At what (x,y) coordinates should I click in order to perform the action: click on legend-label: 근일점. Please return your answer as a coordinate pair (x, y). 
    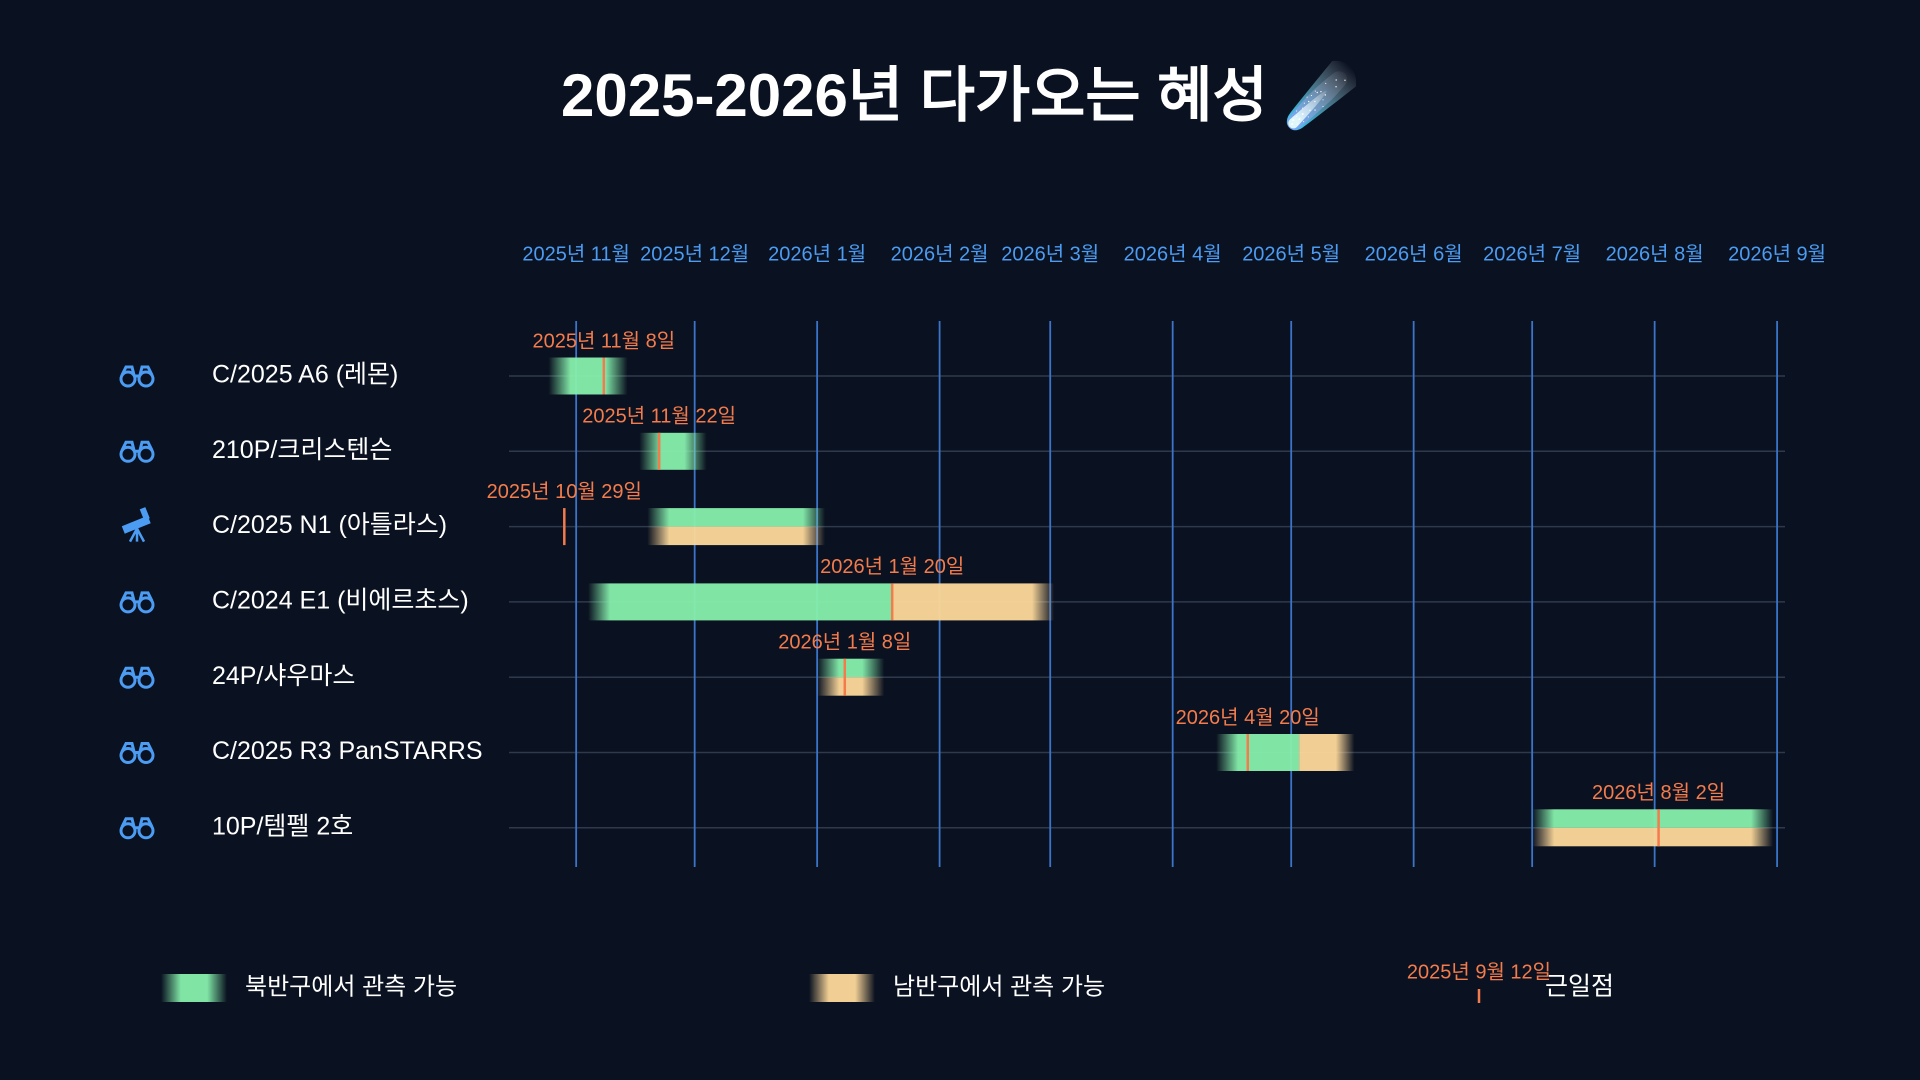
    Looking at the image, I should click on (1579, 987).